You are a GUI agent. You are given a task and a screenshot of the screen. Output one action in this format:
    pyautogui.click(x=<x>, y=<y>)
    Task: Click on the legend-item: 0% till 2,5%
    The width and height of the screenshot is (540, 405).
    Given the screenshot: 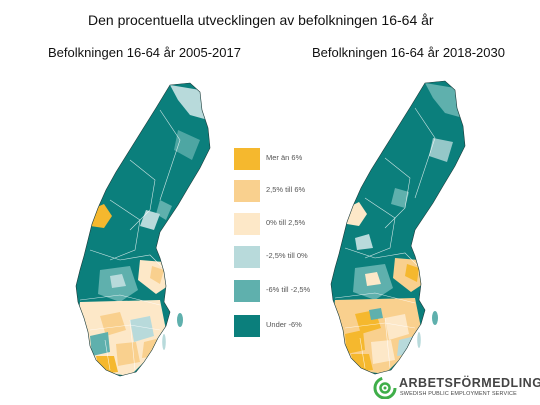 What is the action you would take?
    pyautogui.click(x=281, y=224)
    